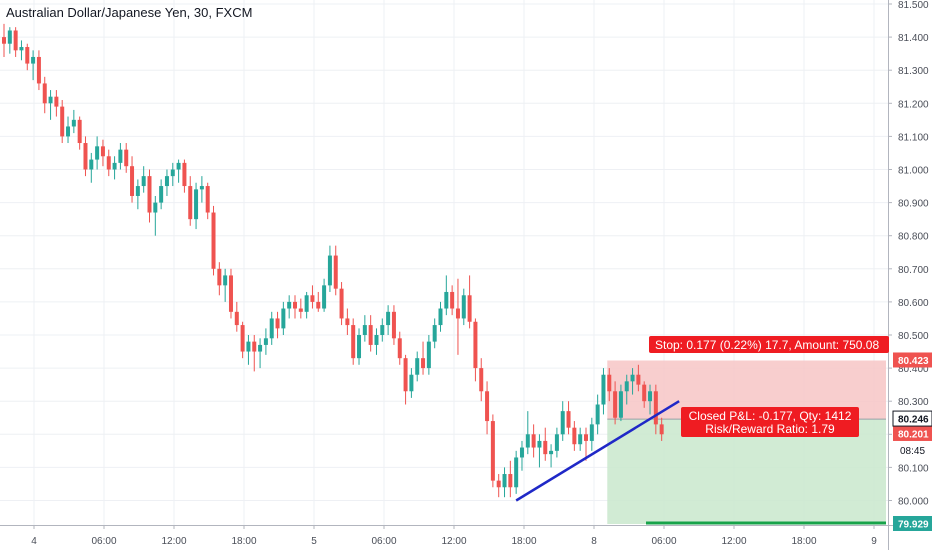 Image resolution: width=932 pixels, height=550 pixels. What do you see at coordinates (913, 237) in the screenshot?
I see `y-tick-label: 80.800` at bounding box center [913, 237].